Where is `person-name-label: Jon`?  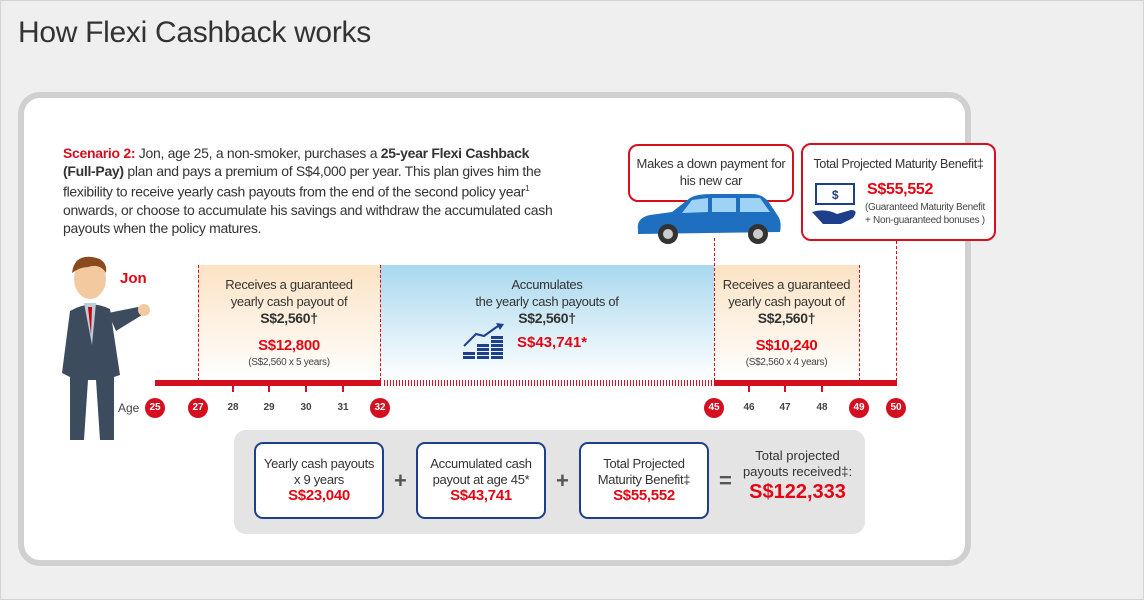
person-name-label: Jon is located at coordinates (133, 278).